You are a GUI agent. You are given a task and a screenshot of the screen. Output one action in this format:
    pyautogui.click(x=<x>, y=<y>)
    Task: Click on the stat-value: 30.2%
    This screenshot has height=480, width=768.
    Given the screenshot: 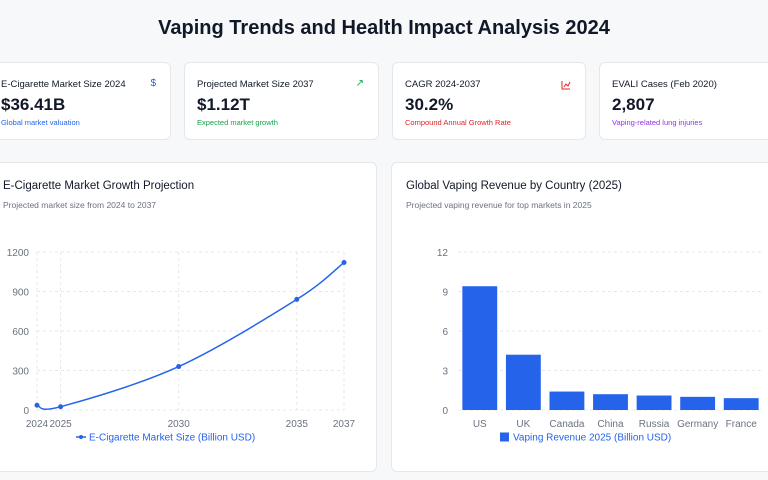 What is the action you would take?
    pyautogui.click(x=429, y=104)
    